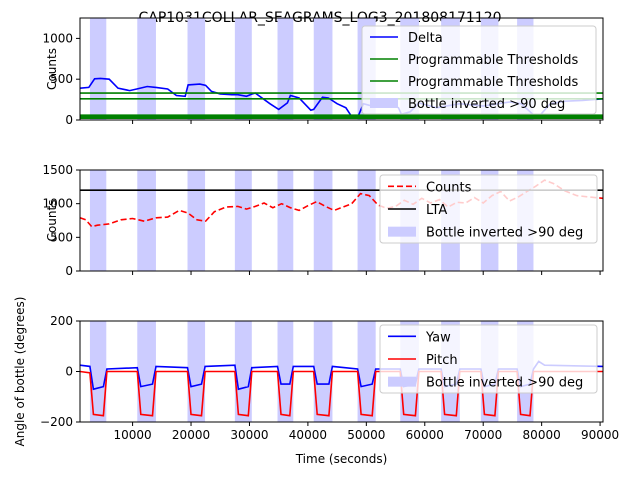 This screenshot has height=480, width=640. Describe the element at coordinates (438, 337) in the screenshot. I see `legend-label: Yaw` at that location.